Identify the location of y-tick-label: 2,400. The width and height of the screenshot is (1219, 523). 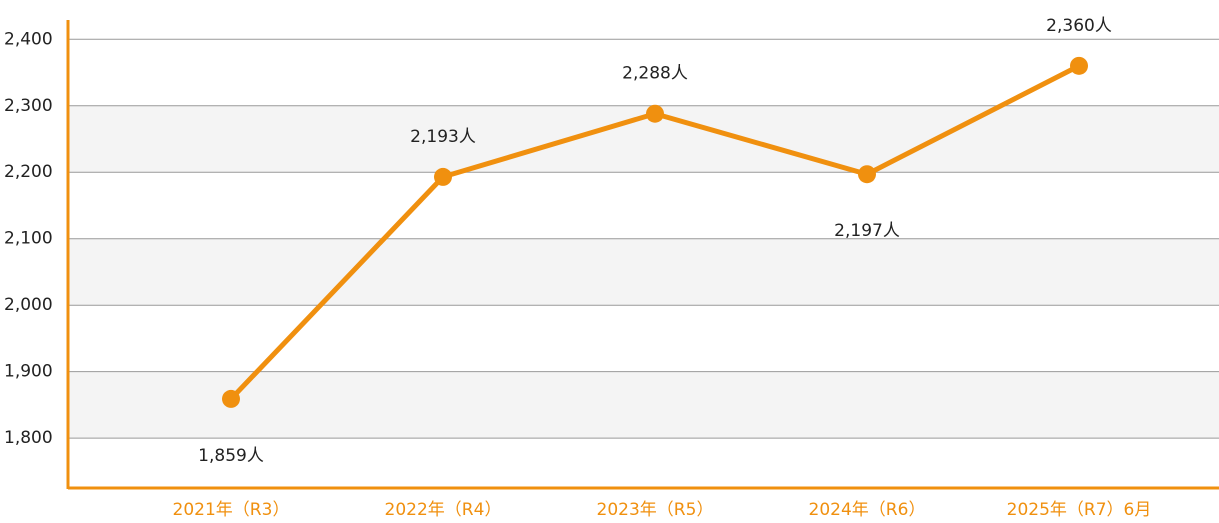
(28, 39).